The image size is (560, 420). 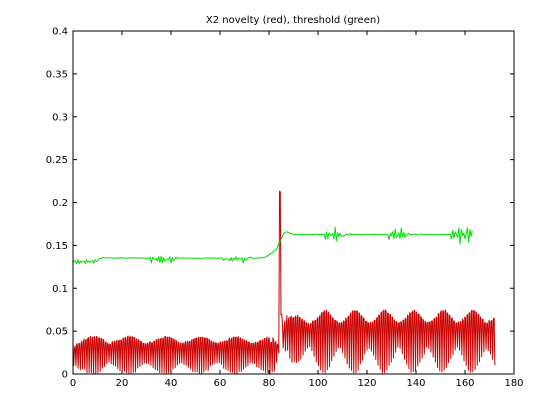 What do you see at coordinates (57, 332) in the screenshot?
I see `y-tick-label: 0.05` at bounding box center [57, 332].